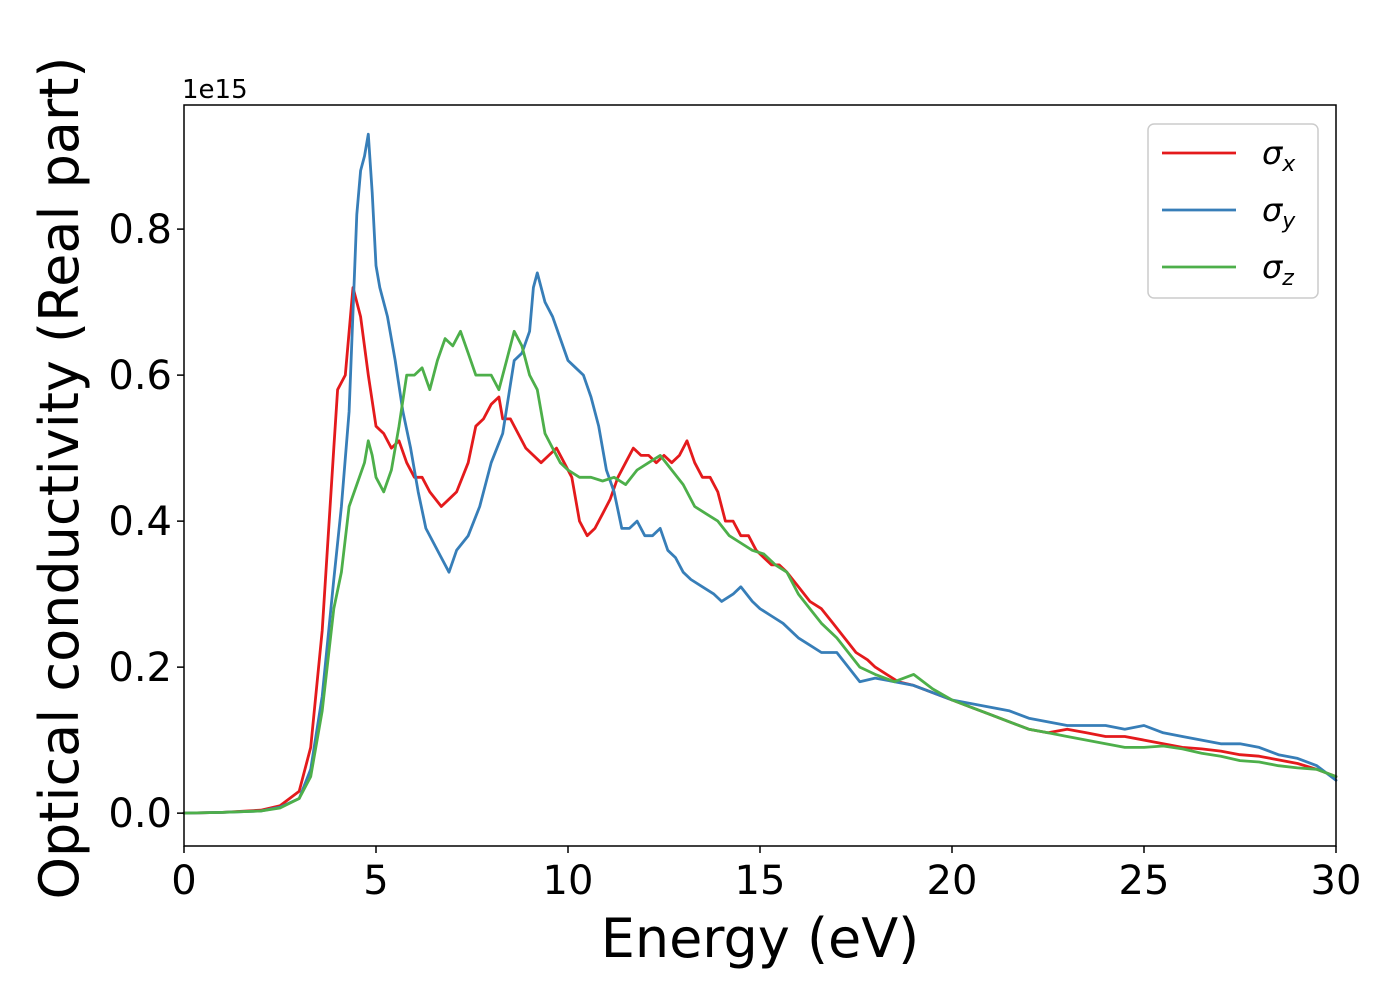 Image resolution: width=1400 pixels, height=1000 pixels. I want to click on legend-subscript: y, so click(1288, 221).